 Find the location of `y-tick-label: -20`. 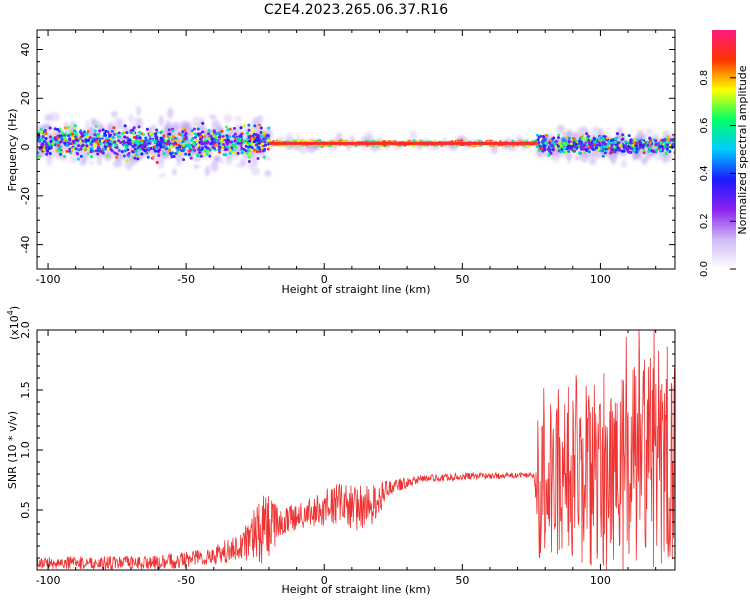

y-tick-label: -20 is located at coordinates (25, 196).